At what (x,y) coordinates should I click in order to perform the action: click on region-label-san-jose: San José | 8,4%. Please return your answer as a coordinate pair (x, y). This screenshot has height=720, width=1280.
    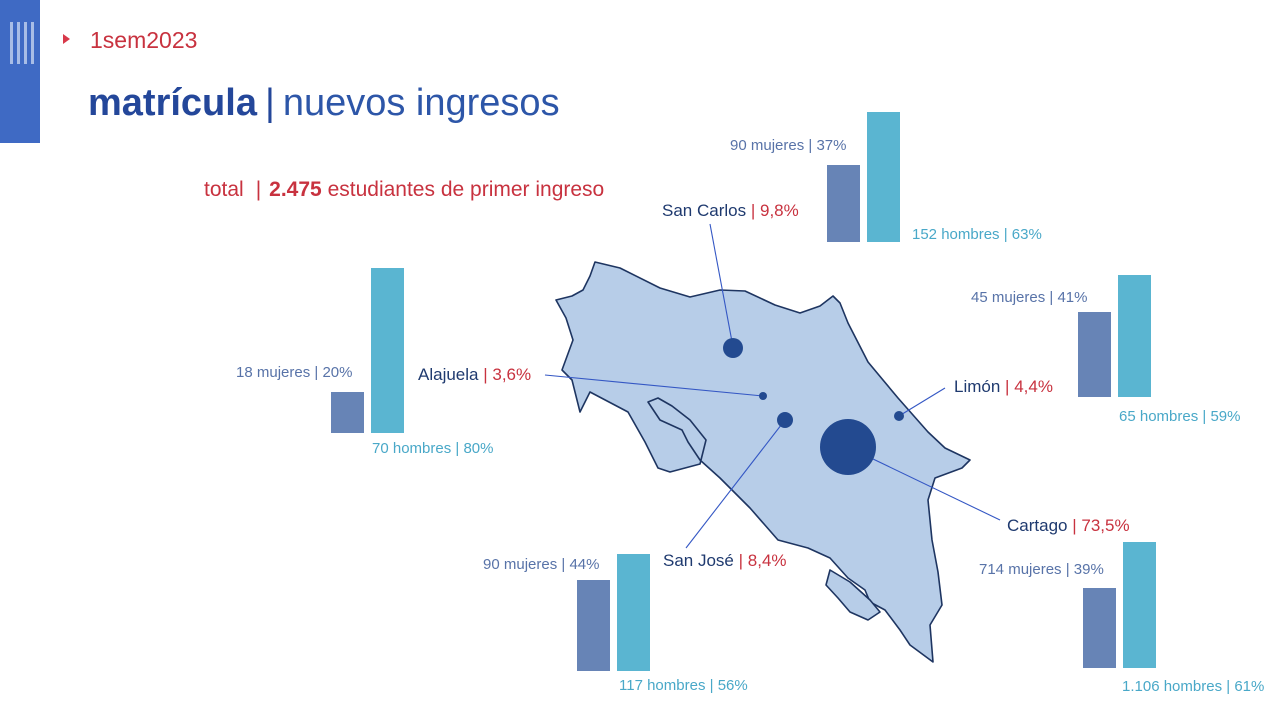
    Looking at the image, I should click on (725, 560).